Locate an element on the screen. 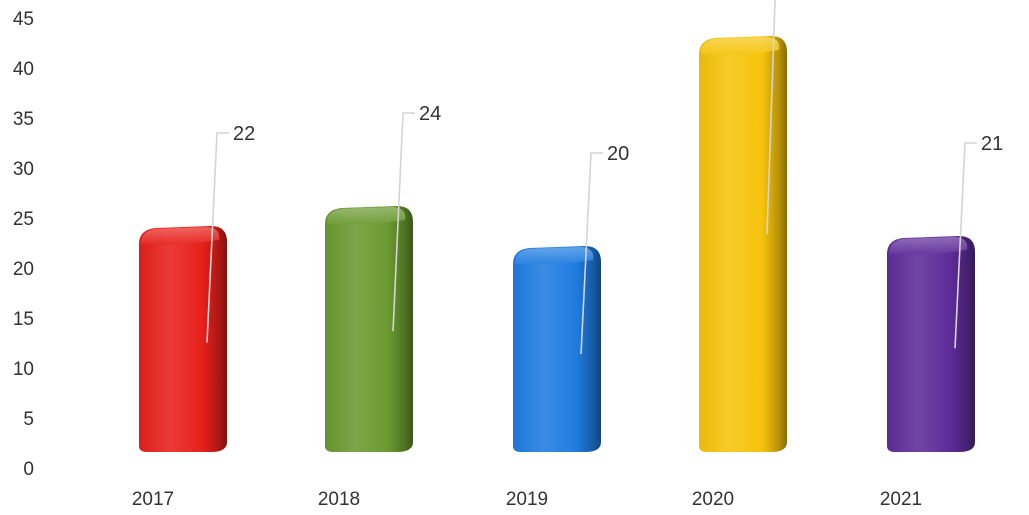 The height and width of the screenshot is (515, 1029). y-tick-label: 40 is located at coordinates (23, 69).